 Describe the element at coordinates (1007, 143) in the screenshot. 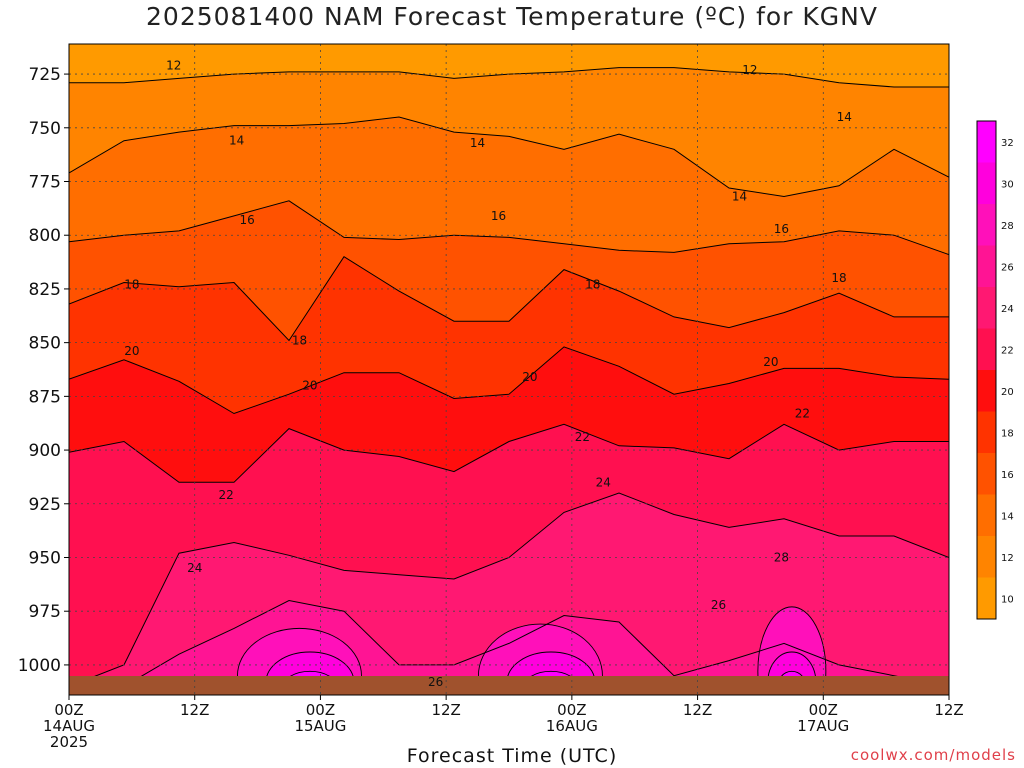

I see `colorbar-tick-label: 32` at that location.